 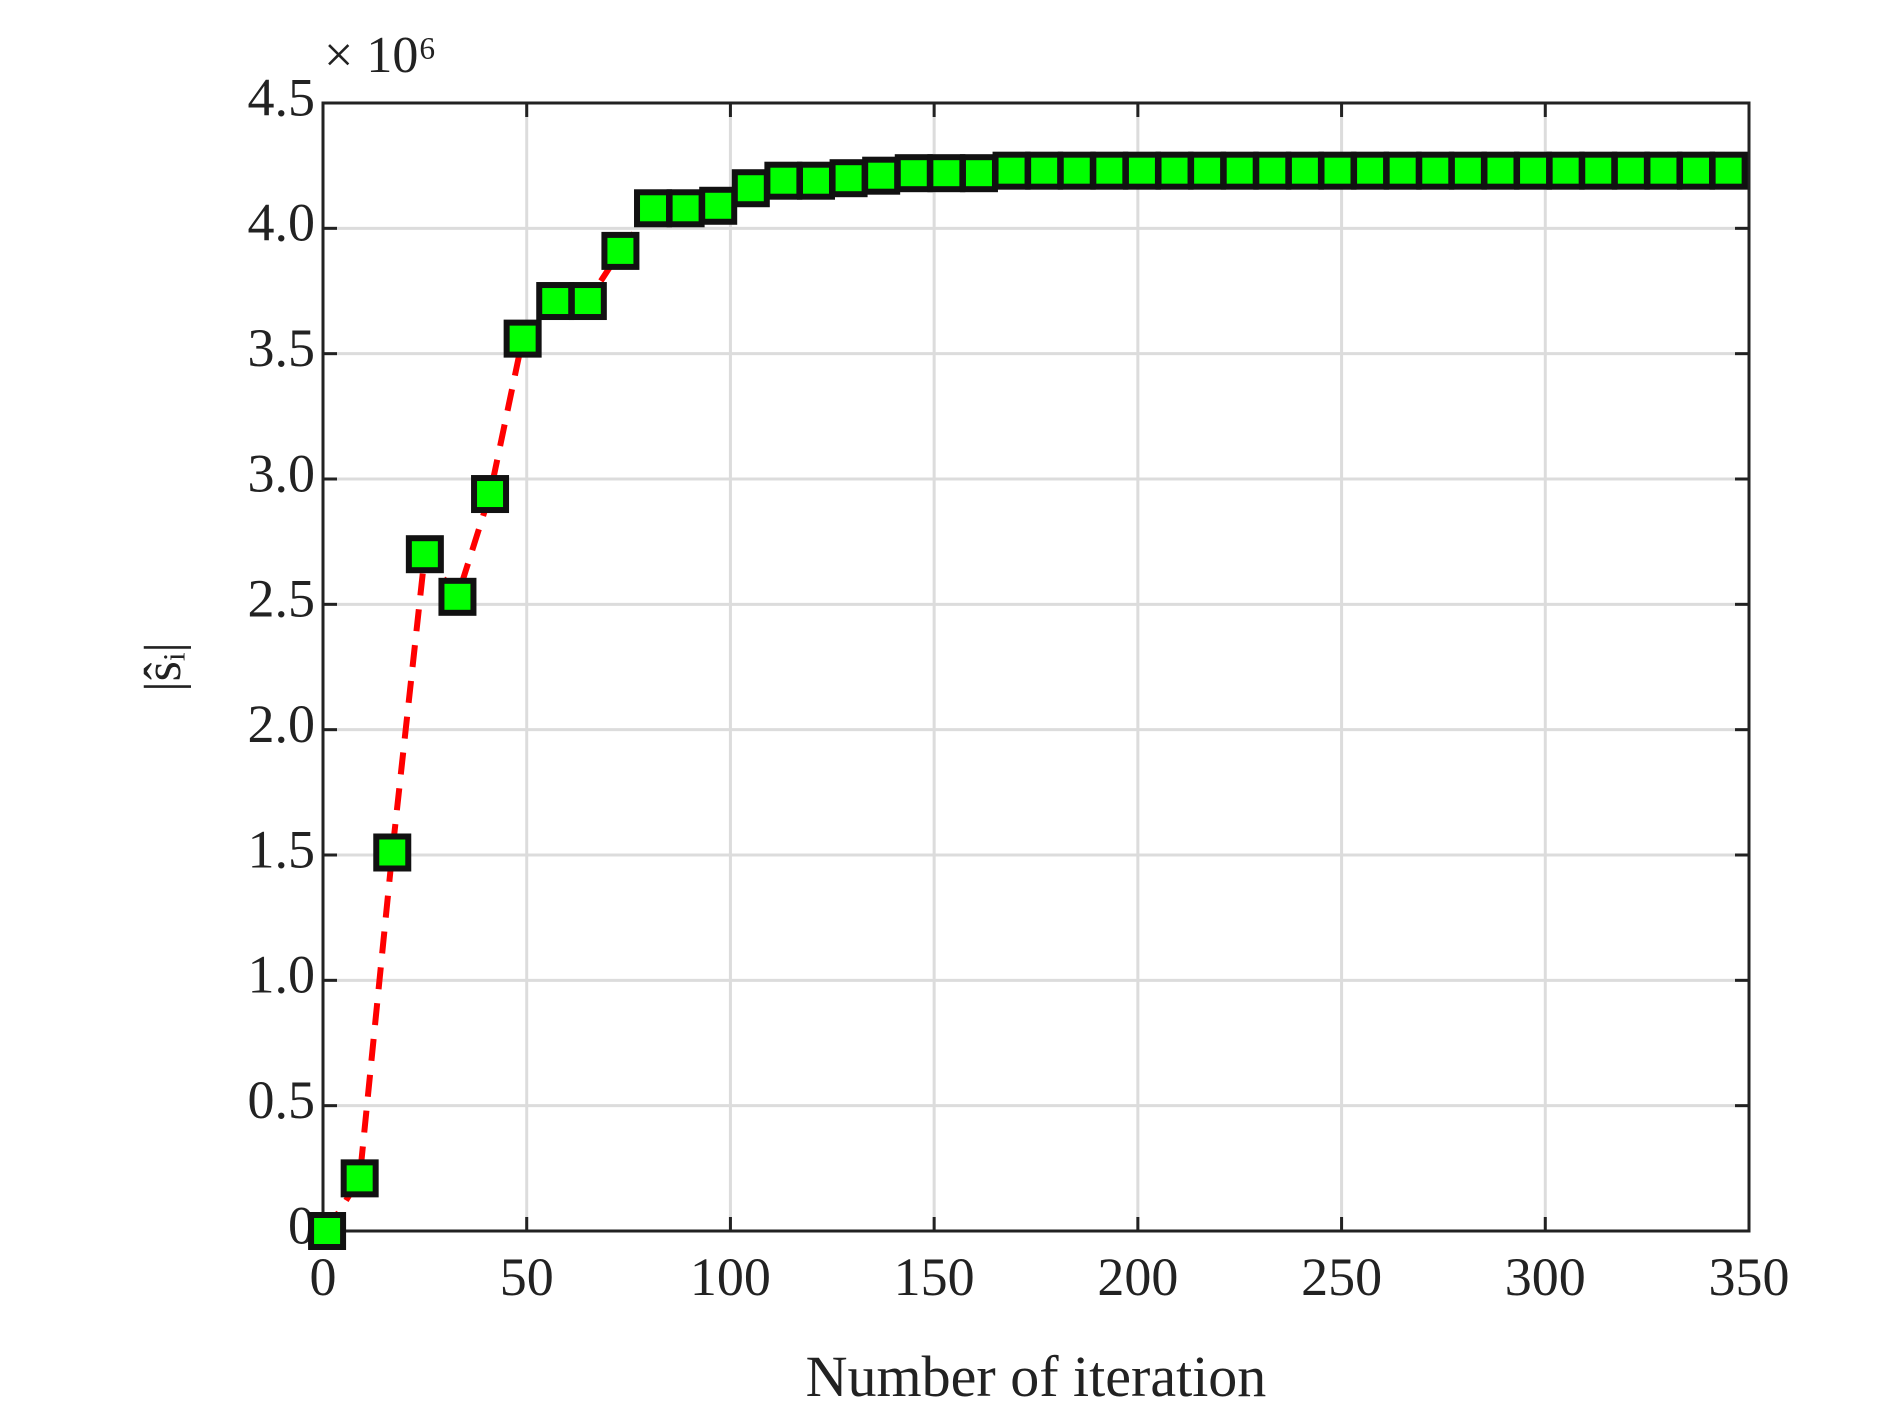 What do you see at coordinates (1137, 1277) in the screenshot?
I see `x-tick-label: 200` at bounding box center [1137, 1277].